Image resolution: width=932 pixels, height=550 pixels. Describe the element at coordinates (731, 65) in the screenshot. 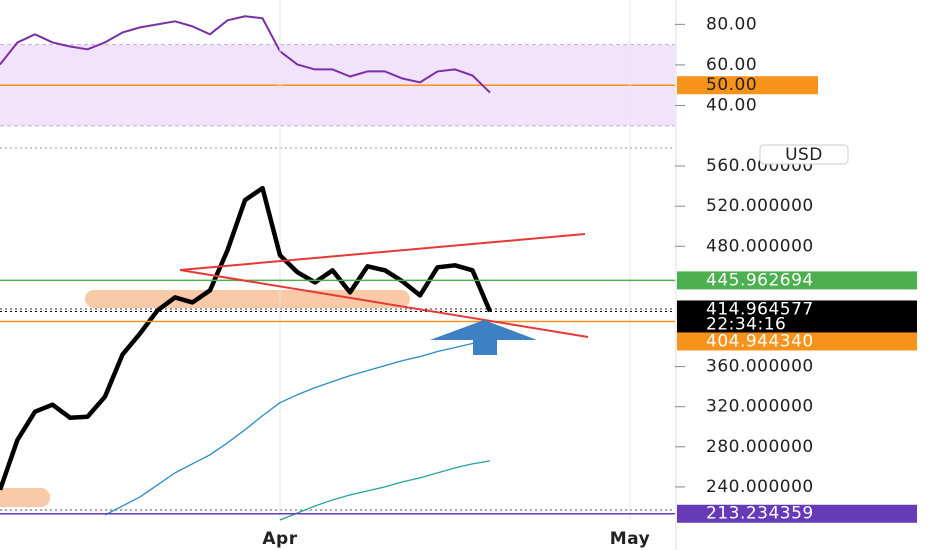

I see `y-tick-label: 60.00` at that location.